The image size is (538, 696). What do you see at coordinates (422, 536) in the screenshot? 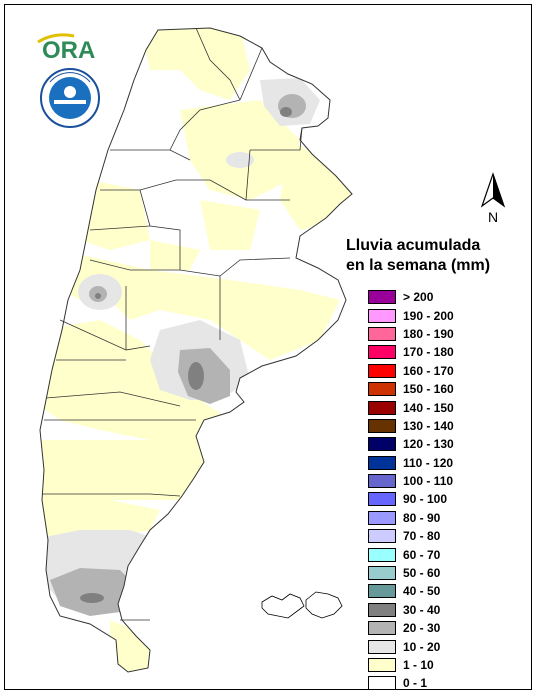
I see `legend-label: 70 - 80` at bounding box center [422, 536].